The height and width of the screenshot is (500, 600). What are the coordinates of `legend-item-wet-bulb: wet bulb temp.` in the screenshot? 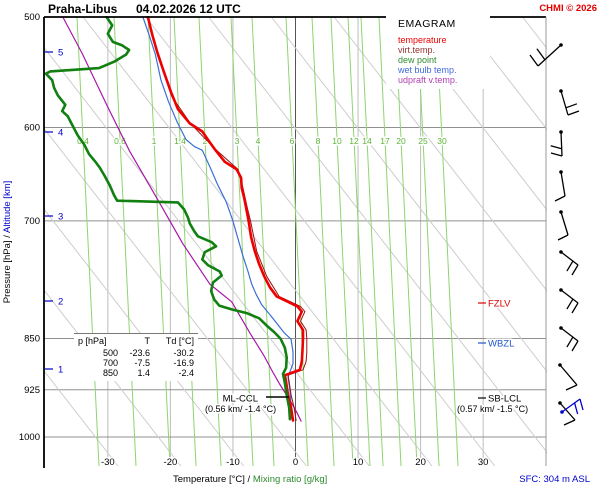 It's located at (427, 70).